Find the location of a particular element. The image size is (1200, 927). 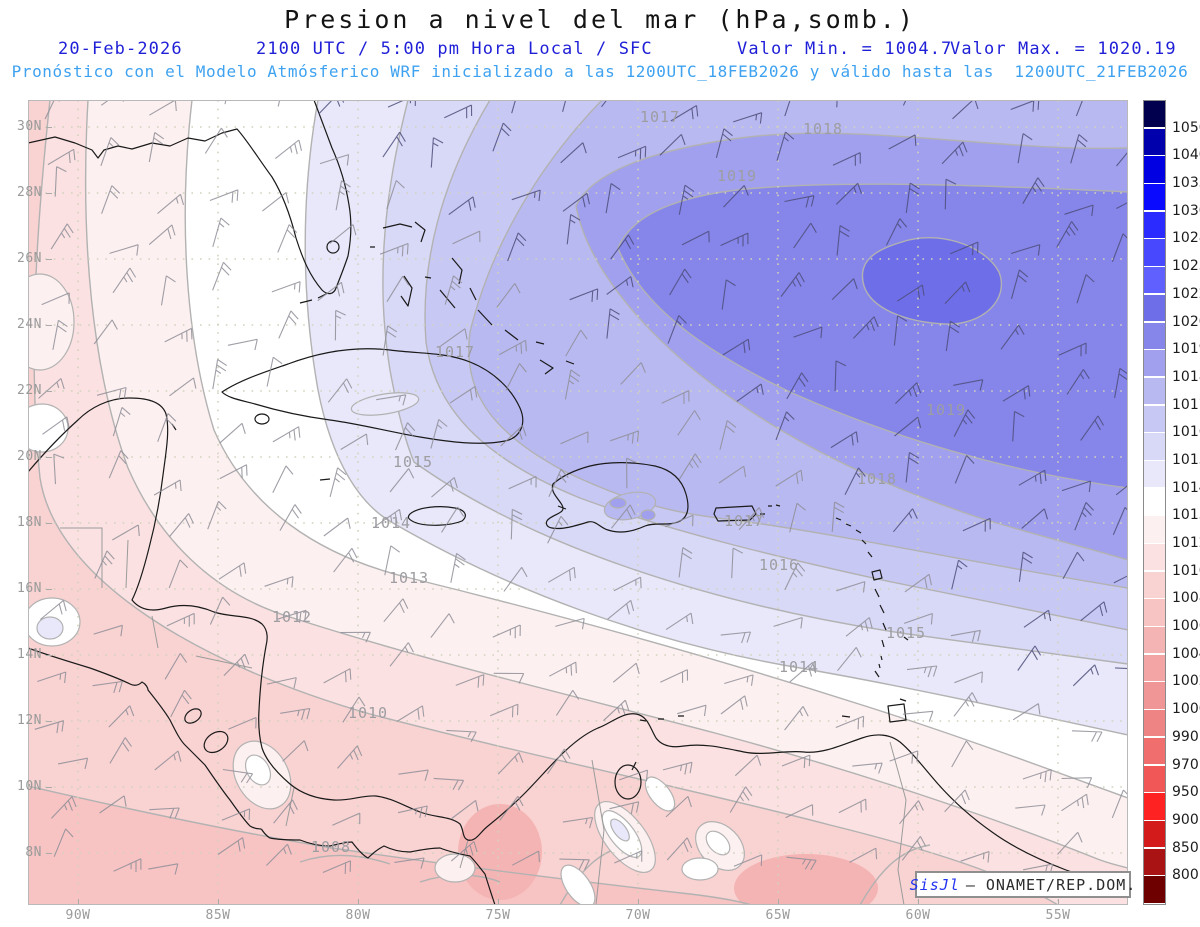

colorbar-tick-label: 1015 is located at coordinates (1186, 459).